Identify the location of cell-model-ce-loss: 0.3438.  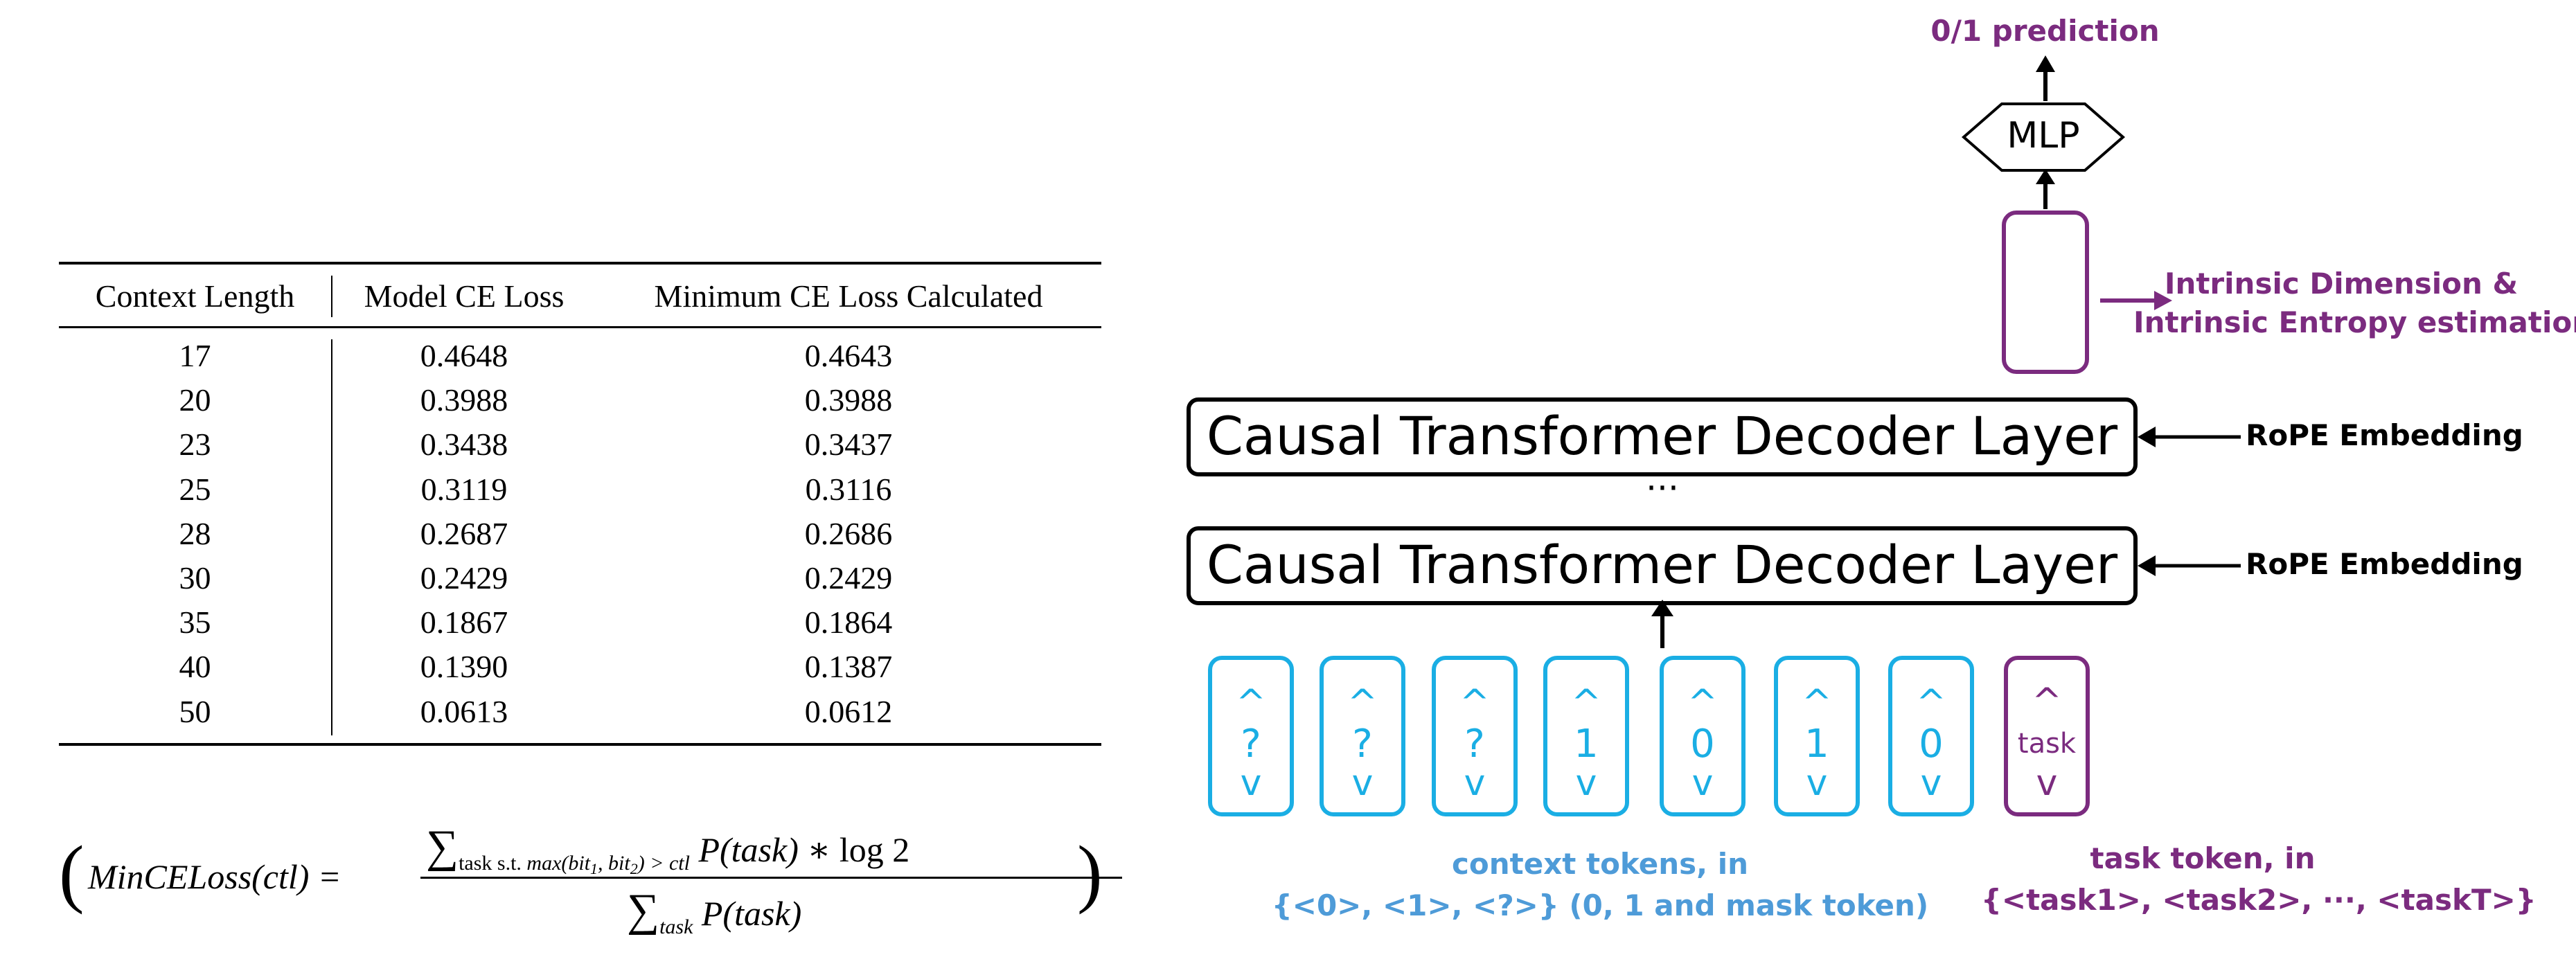
(464, 445).